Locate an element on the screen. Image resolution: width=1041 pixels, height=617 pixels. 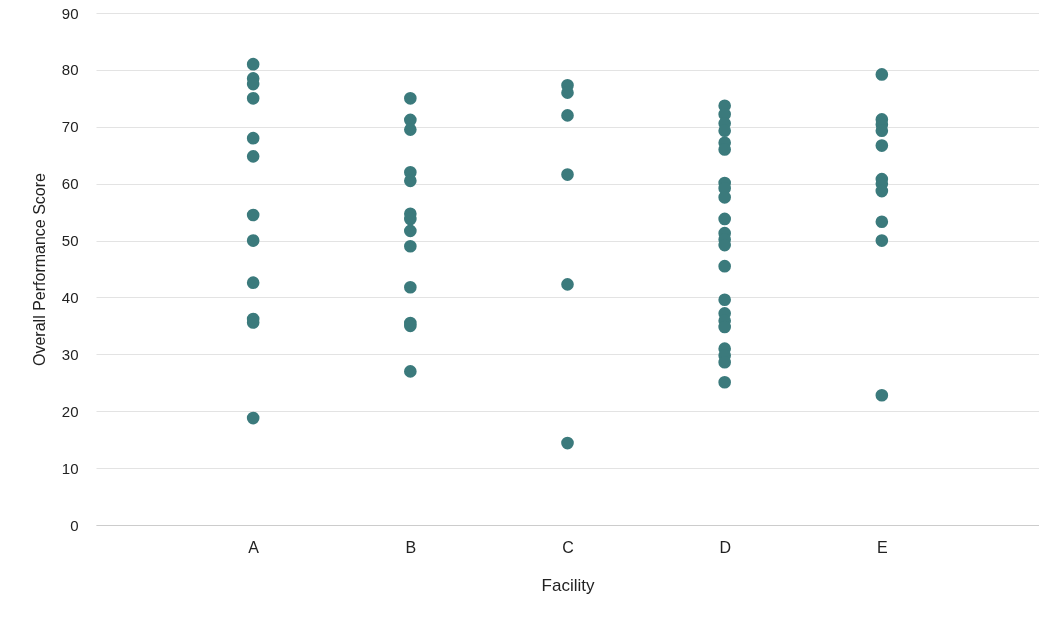
x-tick-label: B is located at coordinates (411, 547).